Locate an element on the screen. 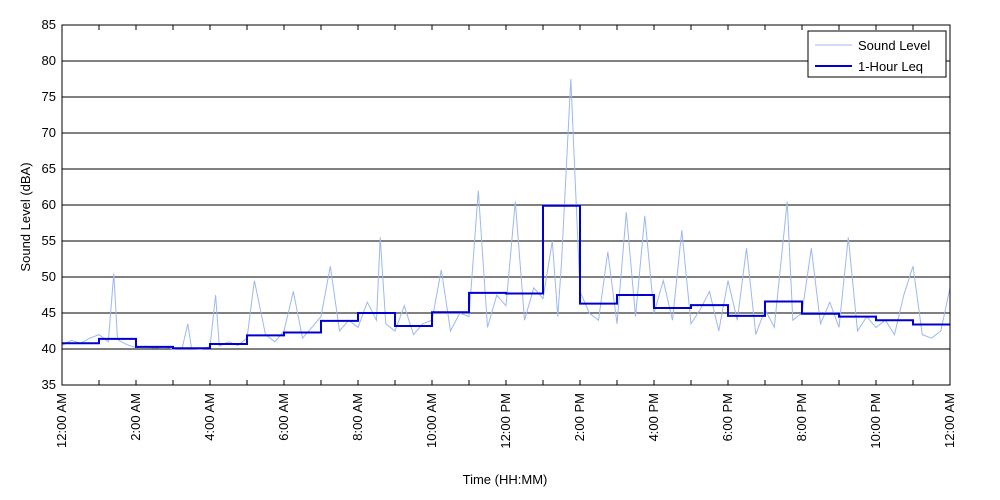 Image resolution: width=1000 pixels, height=500 pixels. x-tick-label: 2:00 AM is located at coordinates (135, 417).